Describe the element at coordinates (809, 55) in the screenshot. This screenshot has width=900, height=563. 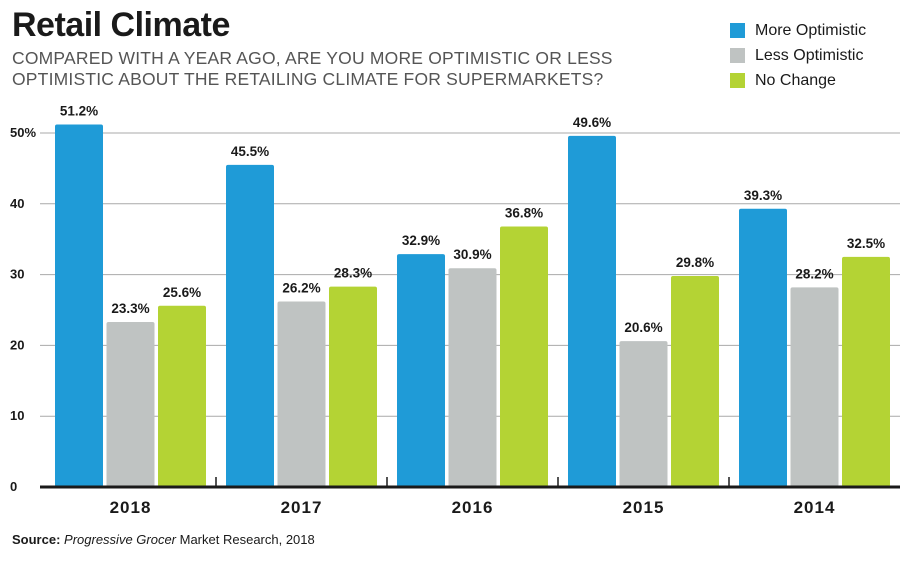
I see `legend-label-less-optimistic: Less Optimistic` at that location.